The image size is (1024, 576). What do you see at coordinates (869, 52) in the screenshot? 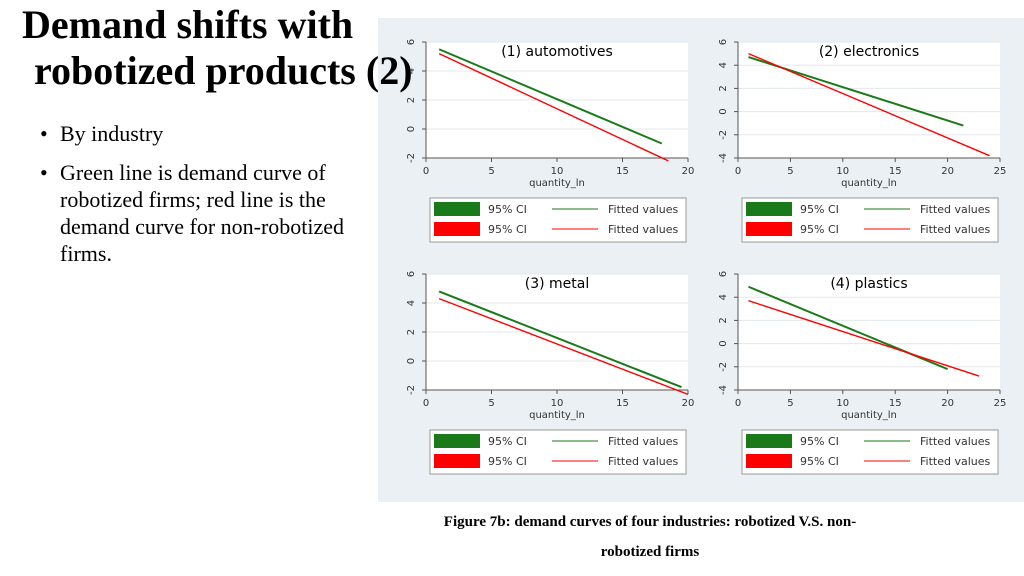
I see `chart-title: (2) electronics` at bounding box center [869, 52].